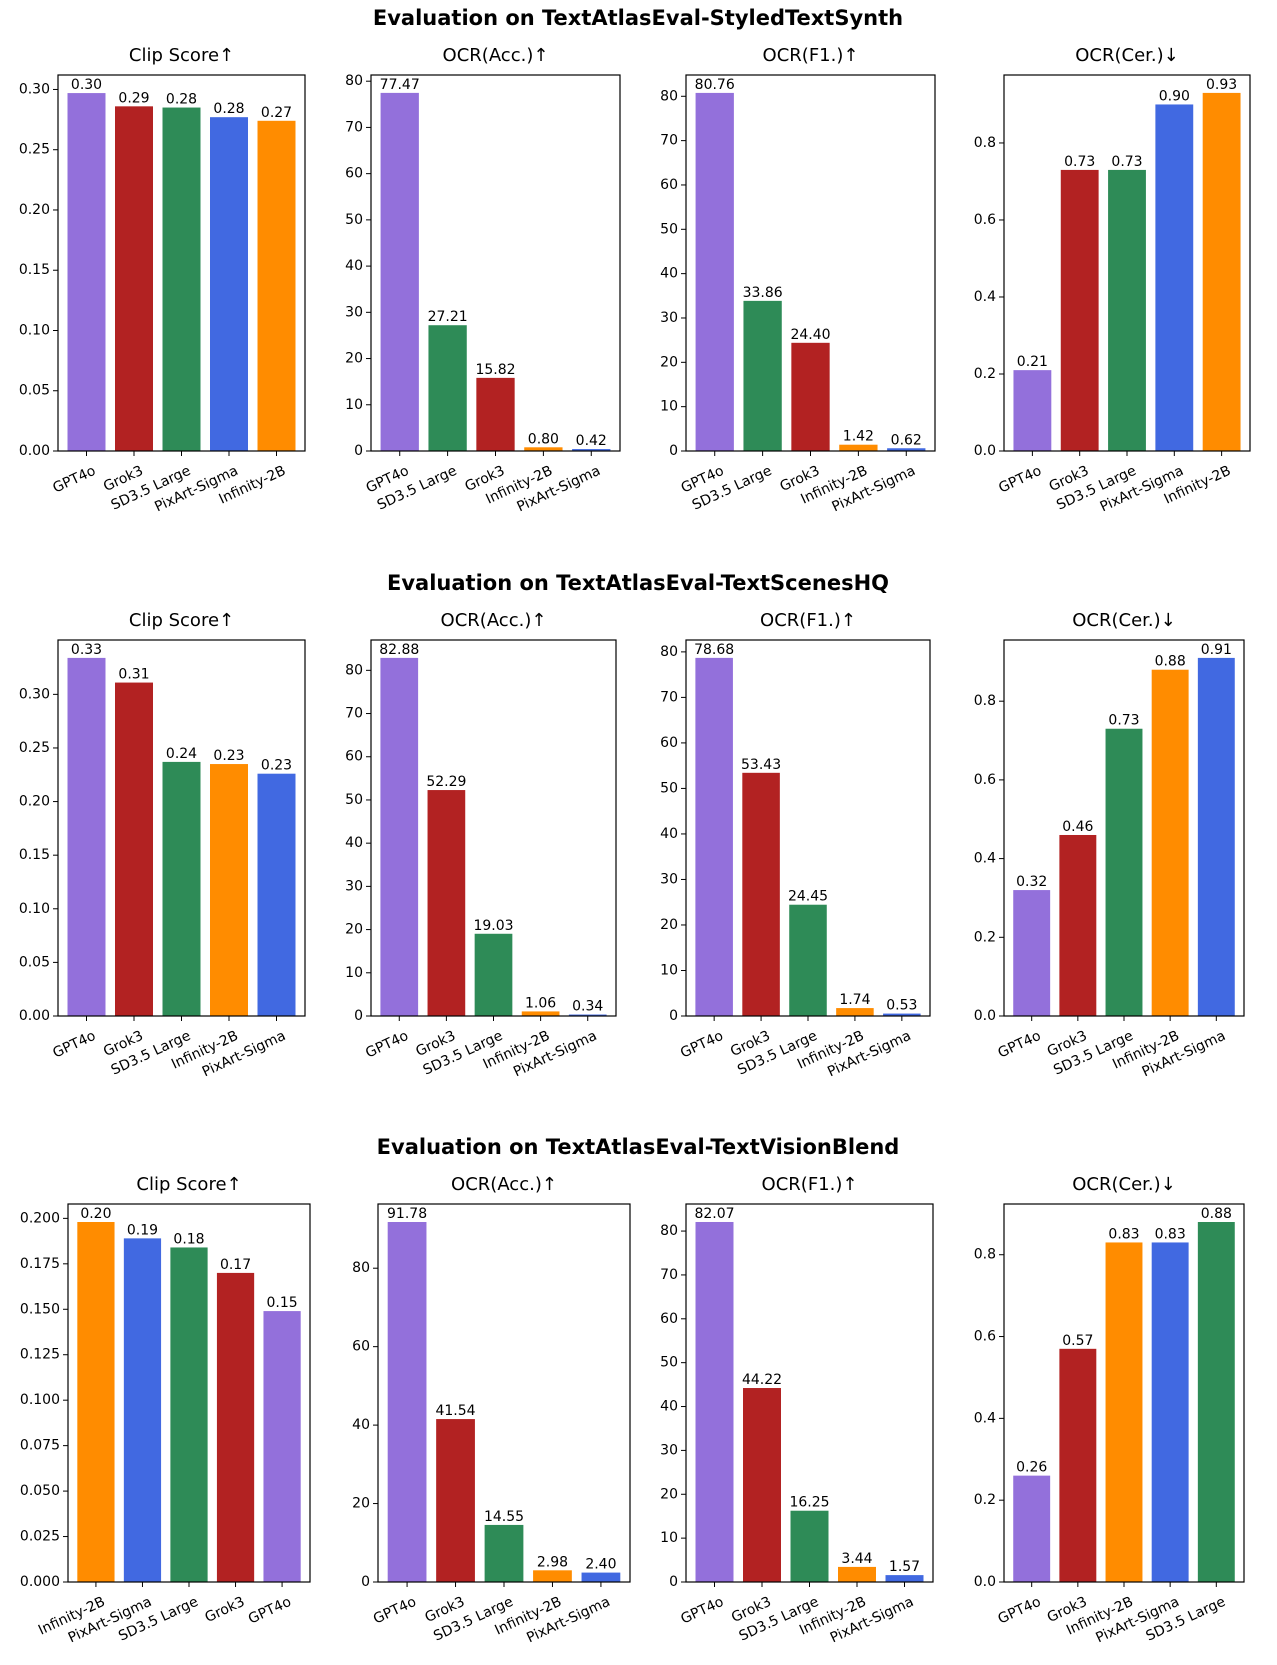 Image resolution: width=1277 pixels, height=1665 pixels. Describe the element at coordinates (858, 437) in the screenshot. I see `value-label: 1.42` at that location.